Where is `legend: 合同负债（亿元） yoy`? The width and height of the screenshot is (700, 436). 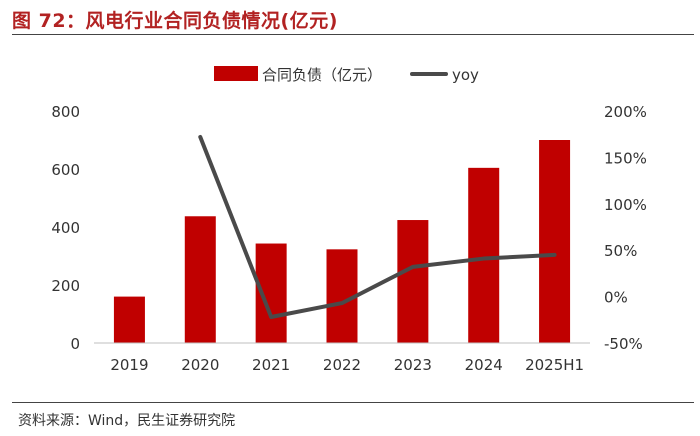 legend: 合同负债（亿元） yoy is located at coordinates (346, 75).